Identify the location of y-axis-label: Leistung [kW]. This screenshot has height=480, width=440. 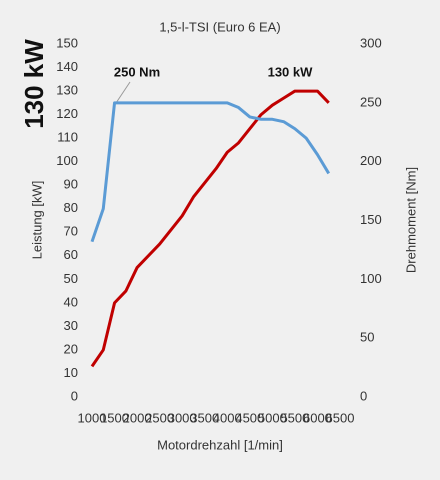
(36, 220).